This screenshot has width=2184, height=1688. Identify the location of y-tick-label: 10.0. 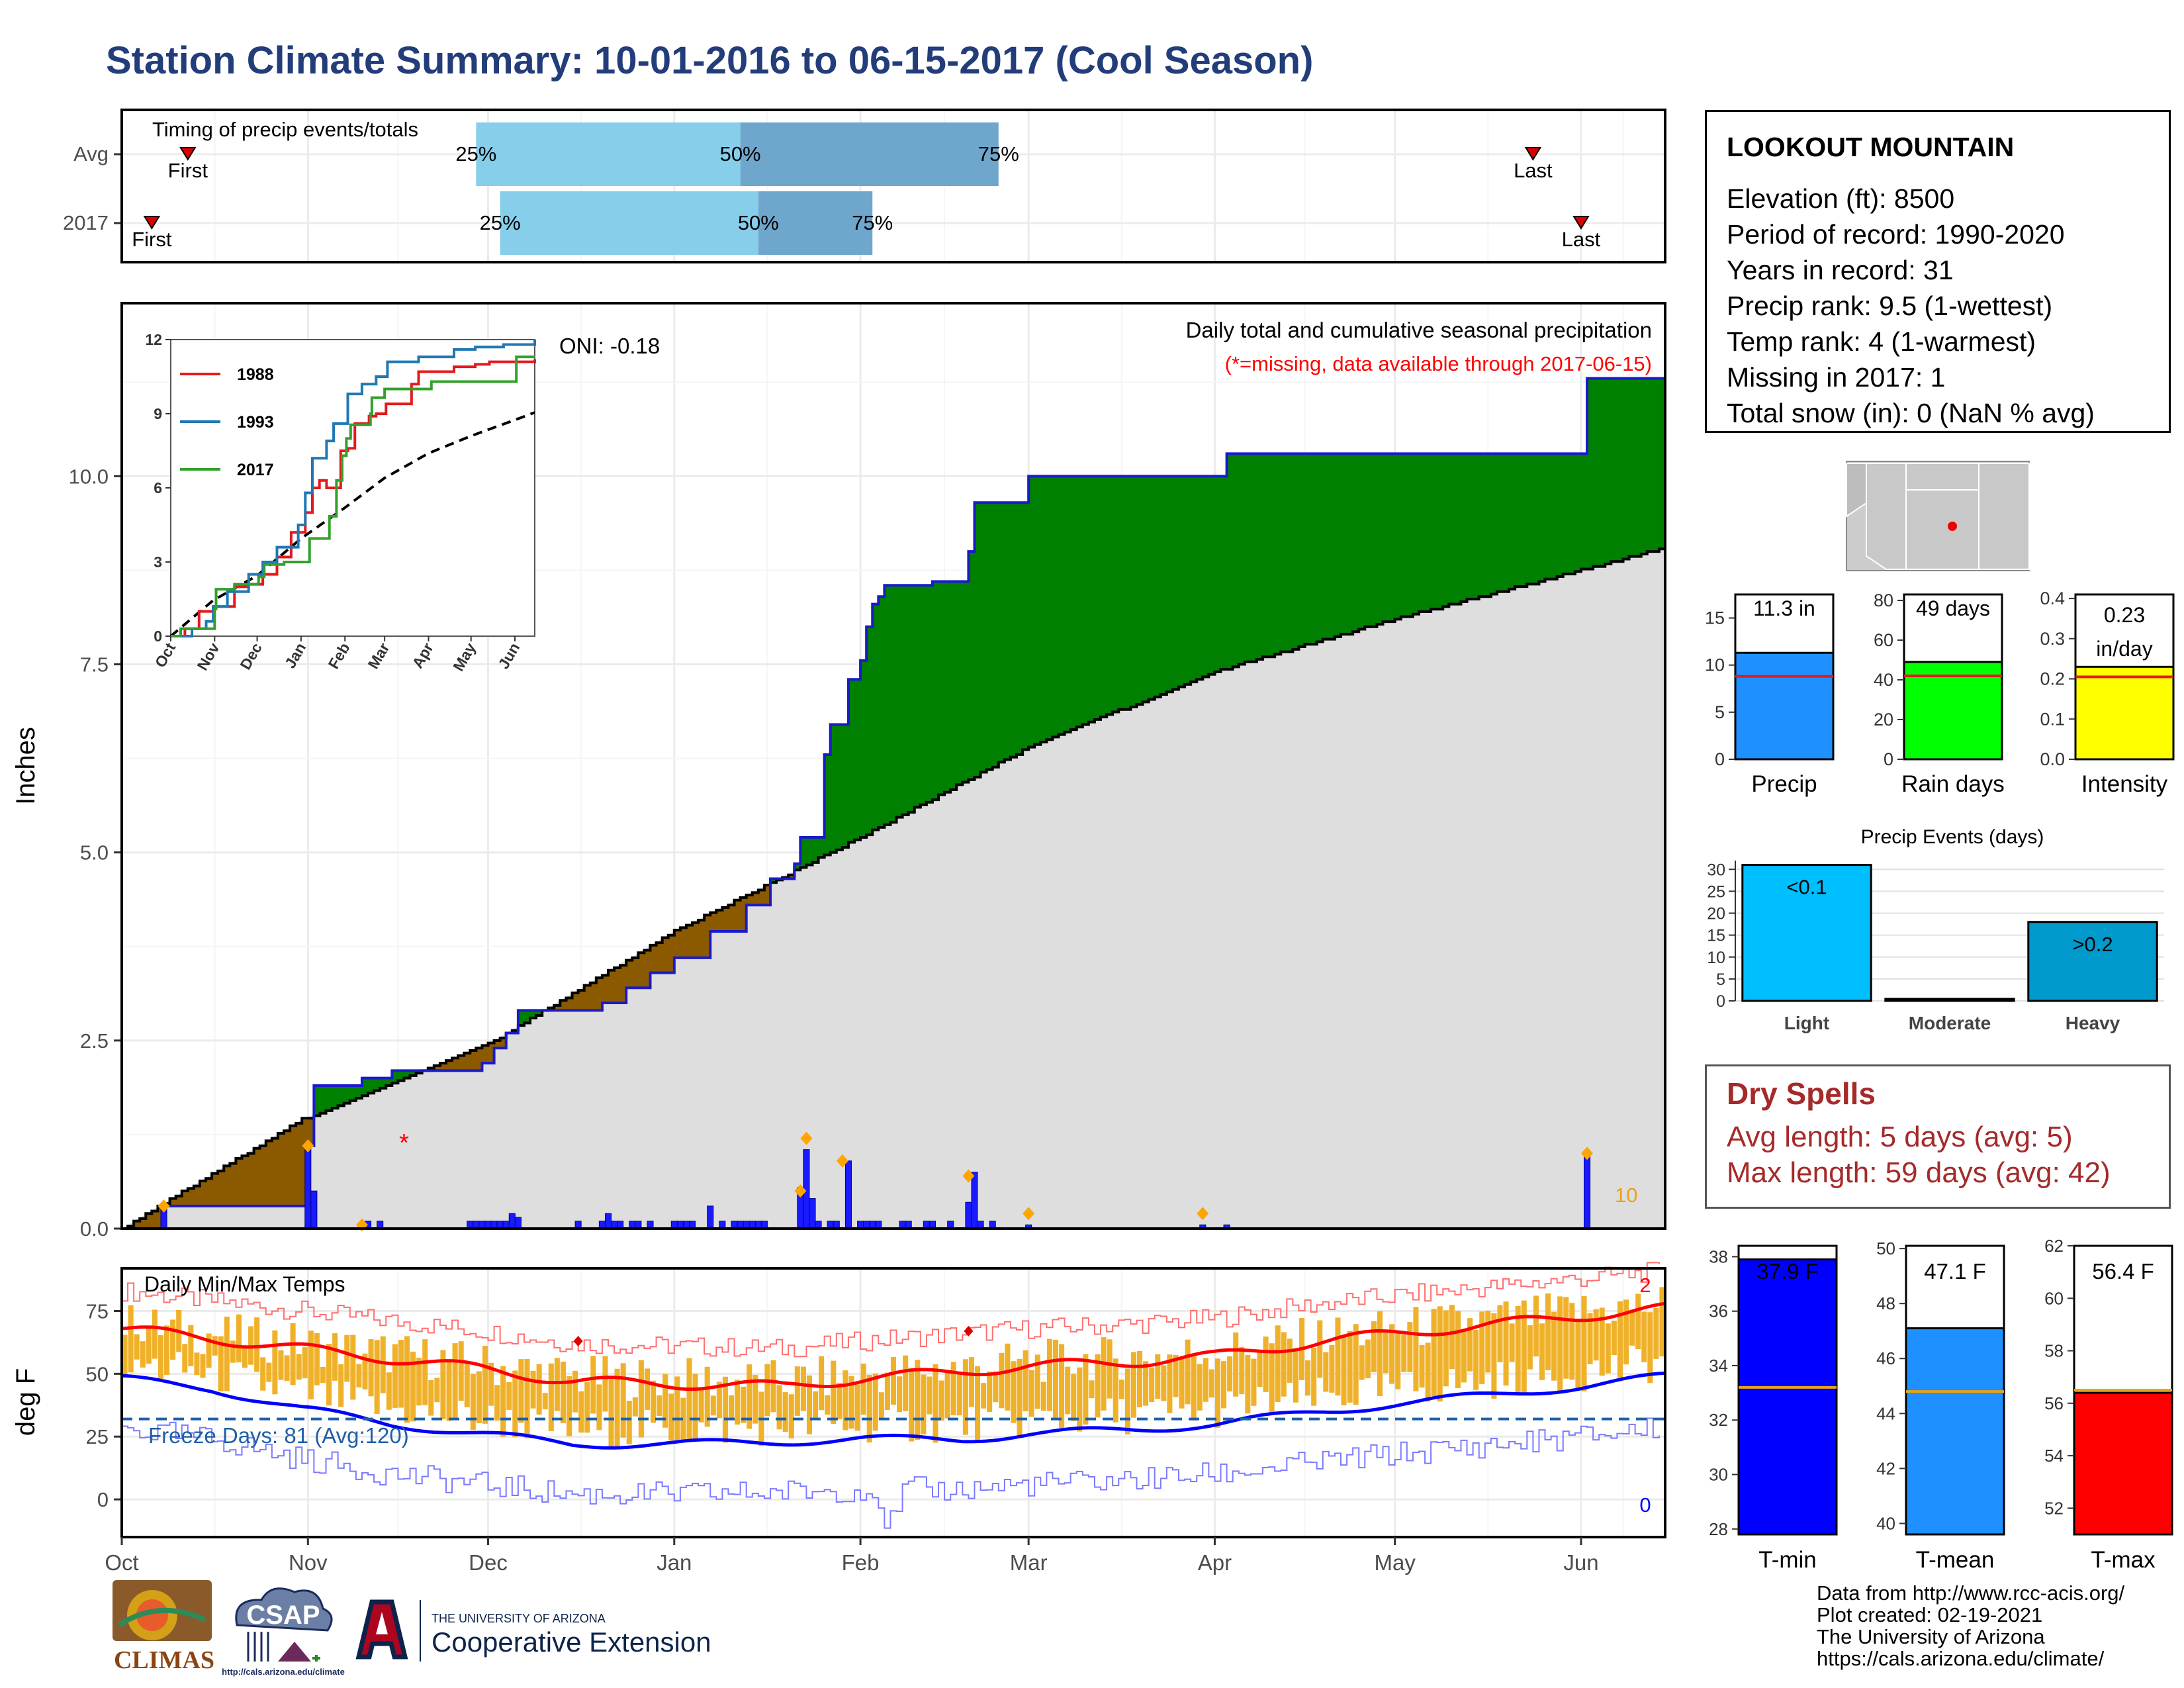
(89, 476).